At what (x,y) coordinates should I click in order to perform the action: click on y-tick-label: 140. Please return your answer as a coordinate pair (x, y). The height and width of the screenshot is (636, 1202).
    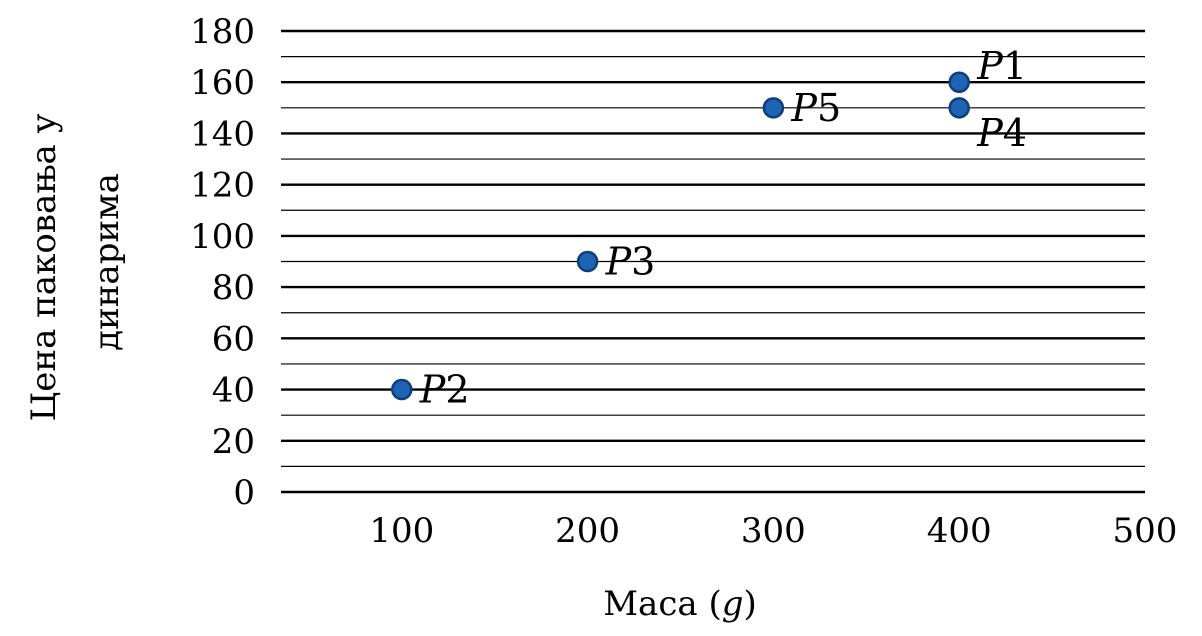
    Looking at the image, I should click on (222, 134).